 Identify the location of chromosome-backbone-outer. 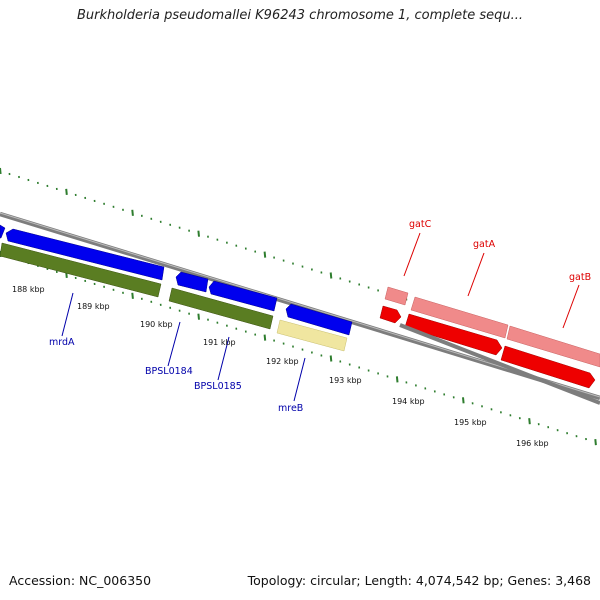
(499, 364).